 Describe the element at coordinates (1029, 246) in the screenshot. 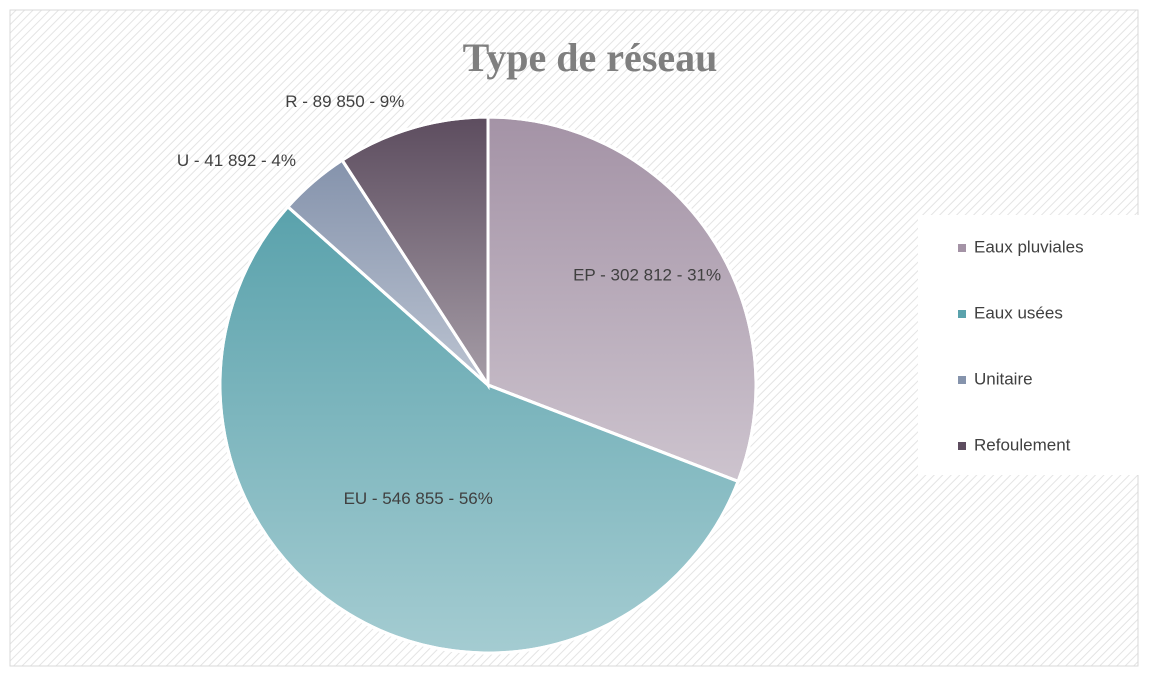

I see `legend-label: Eaux pluviales` at that location.